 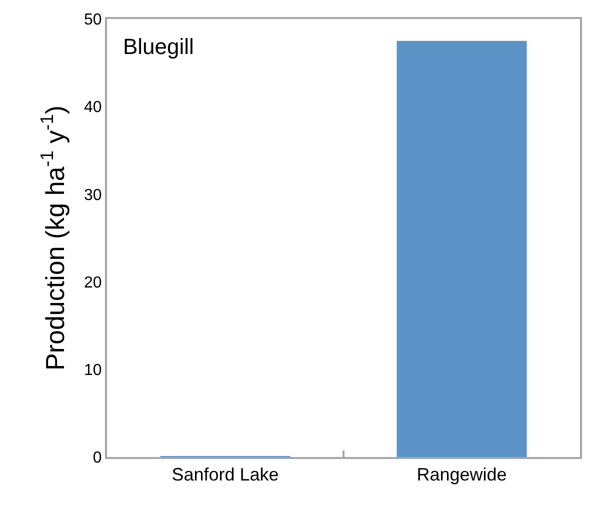 What do you see at coordinates (461, 474) in the screenshot?
I see `x-tick-label: Rangewide` at bounding box center [461, 474].